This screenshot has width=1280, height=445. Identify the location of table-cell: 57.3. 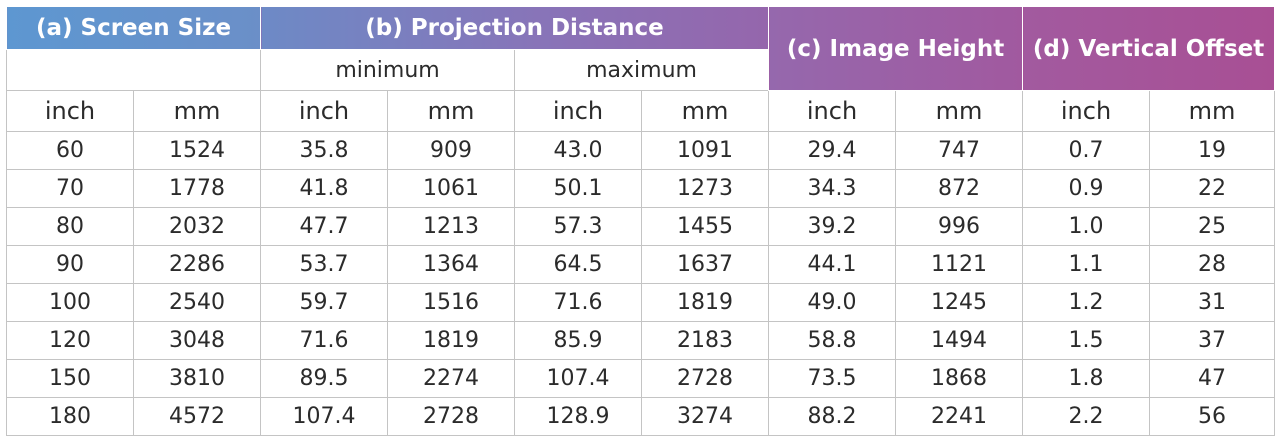
(578, 226).